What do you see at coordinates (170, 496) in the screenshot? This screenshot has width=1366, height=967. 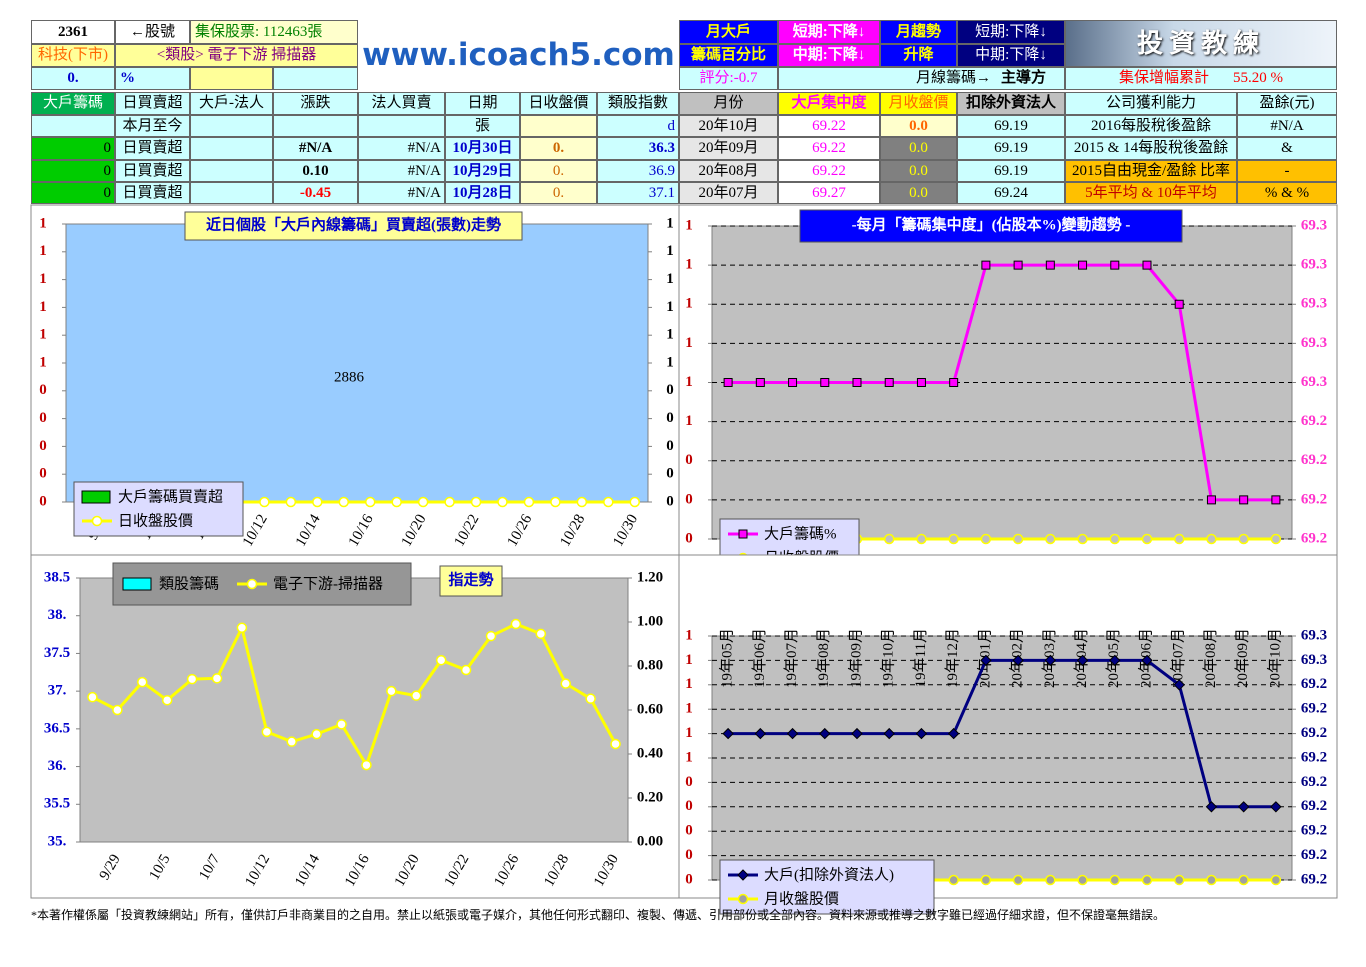 I see `legend-label: 大戶籌碼買賣超` at bounding box center [170, 496].